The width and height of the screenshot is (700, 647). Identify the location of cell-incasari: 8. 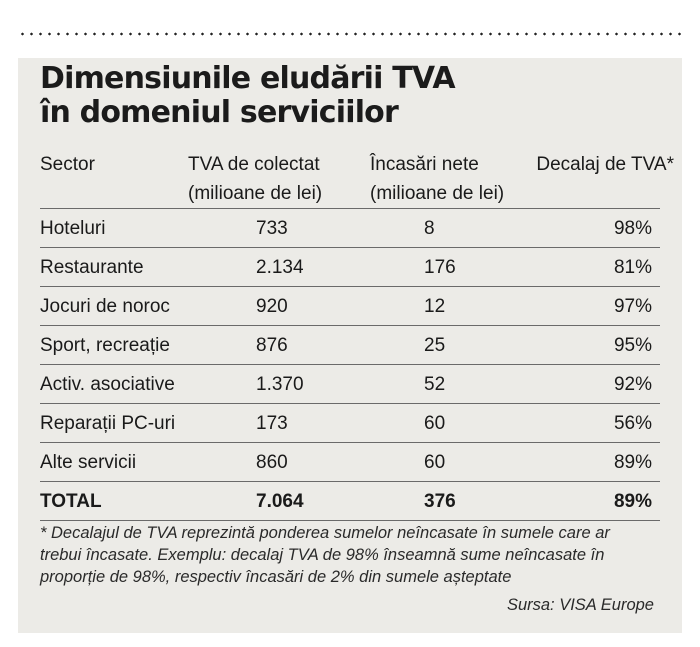
(429, 228).